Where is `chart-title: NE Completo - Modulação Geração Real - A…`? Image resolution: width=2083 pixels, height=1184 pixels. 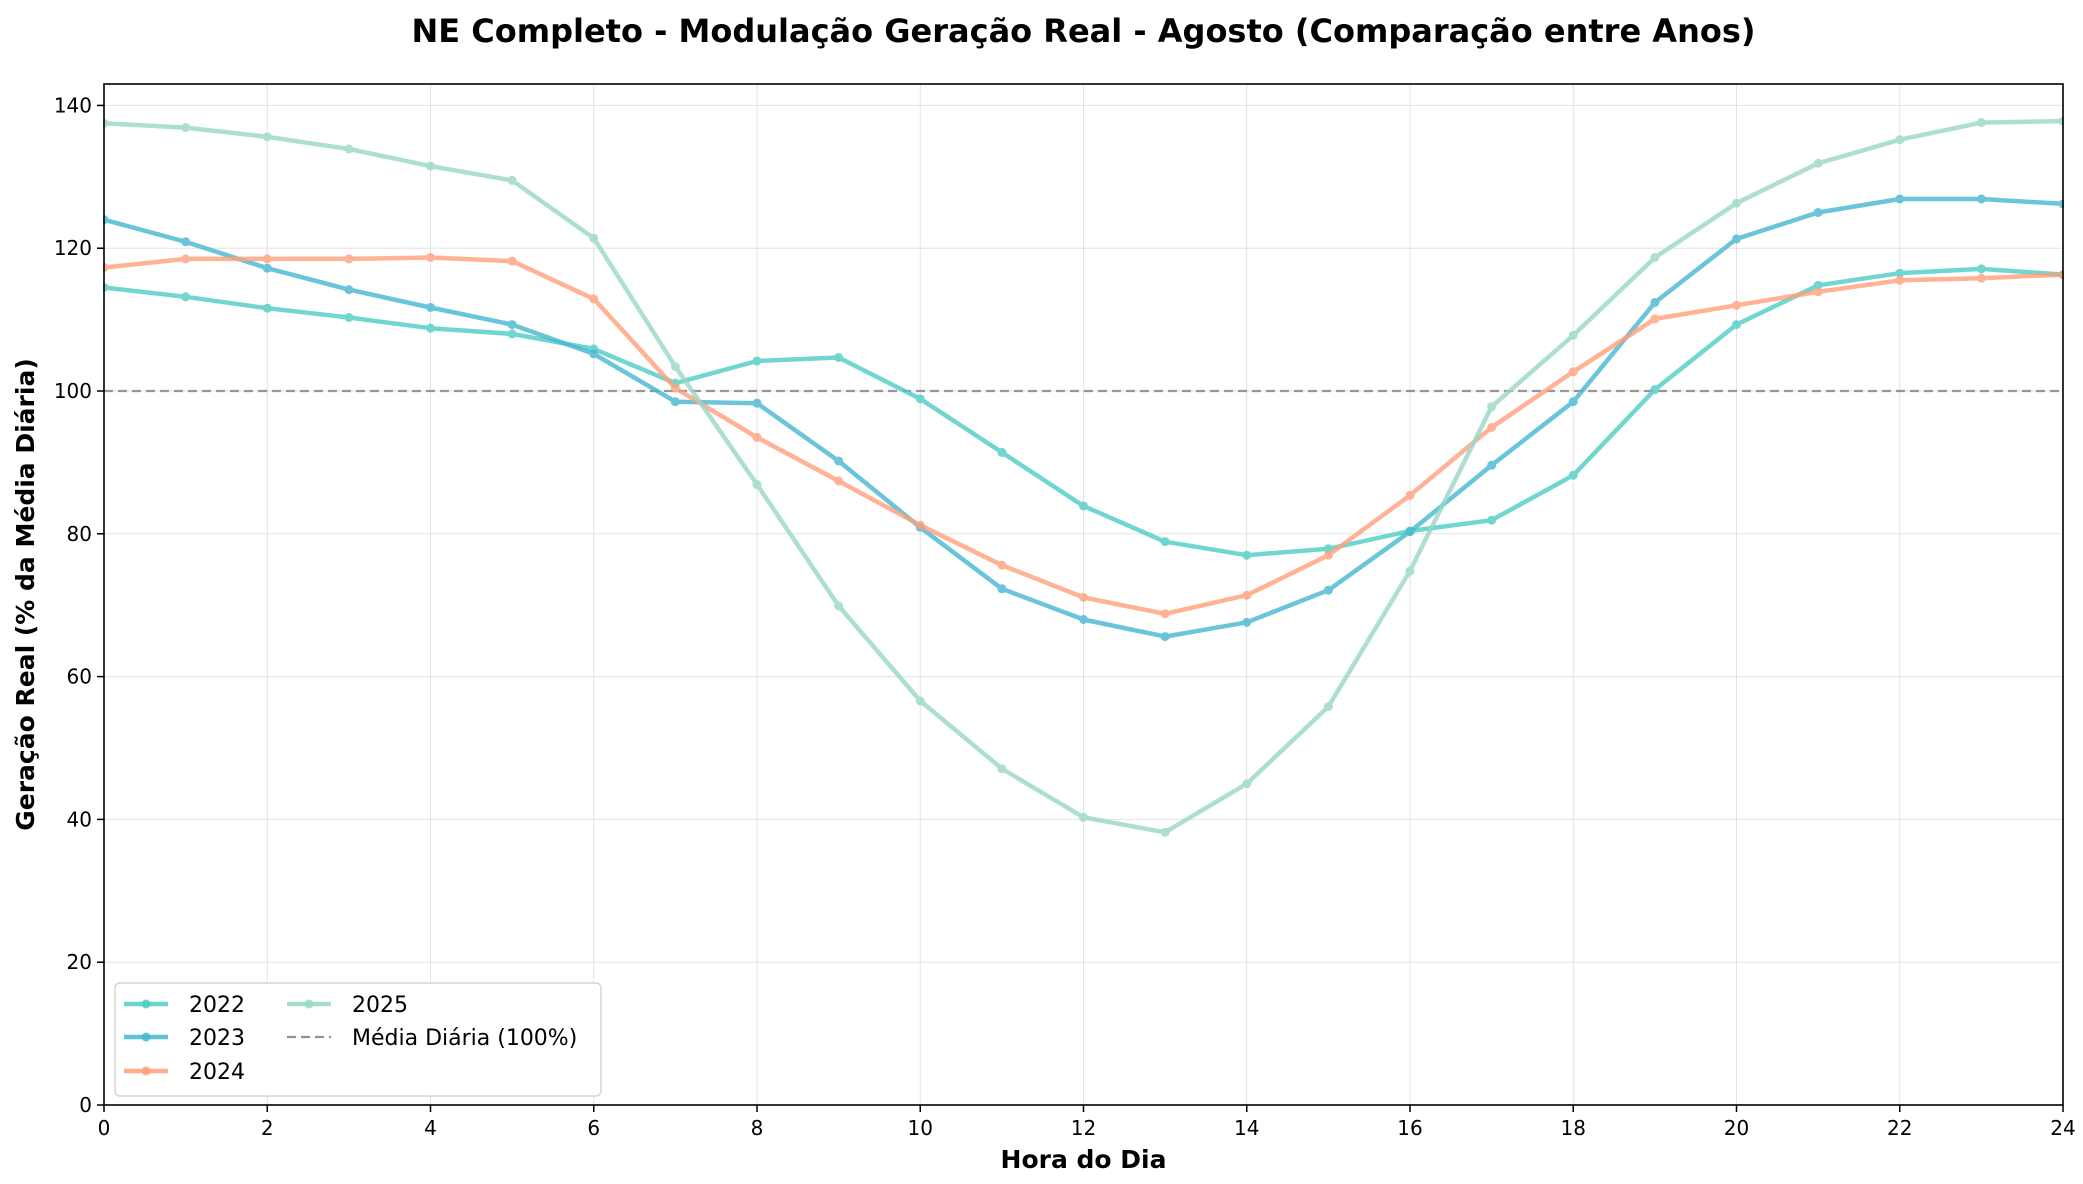
chart-title: NE Completo - Modulação Geração Real - A… is located at coordinates (1083, 31).